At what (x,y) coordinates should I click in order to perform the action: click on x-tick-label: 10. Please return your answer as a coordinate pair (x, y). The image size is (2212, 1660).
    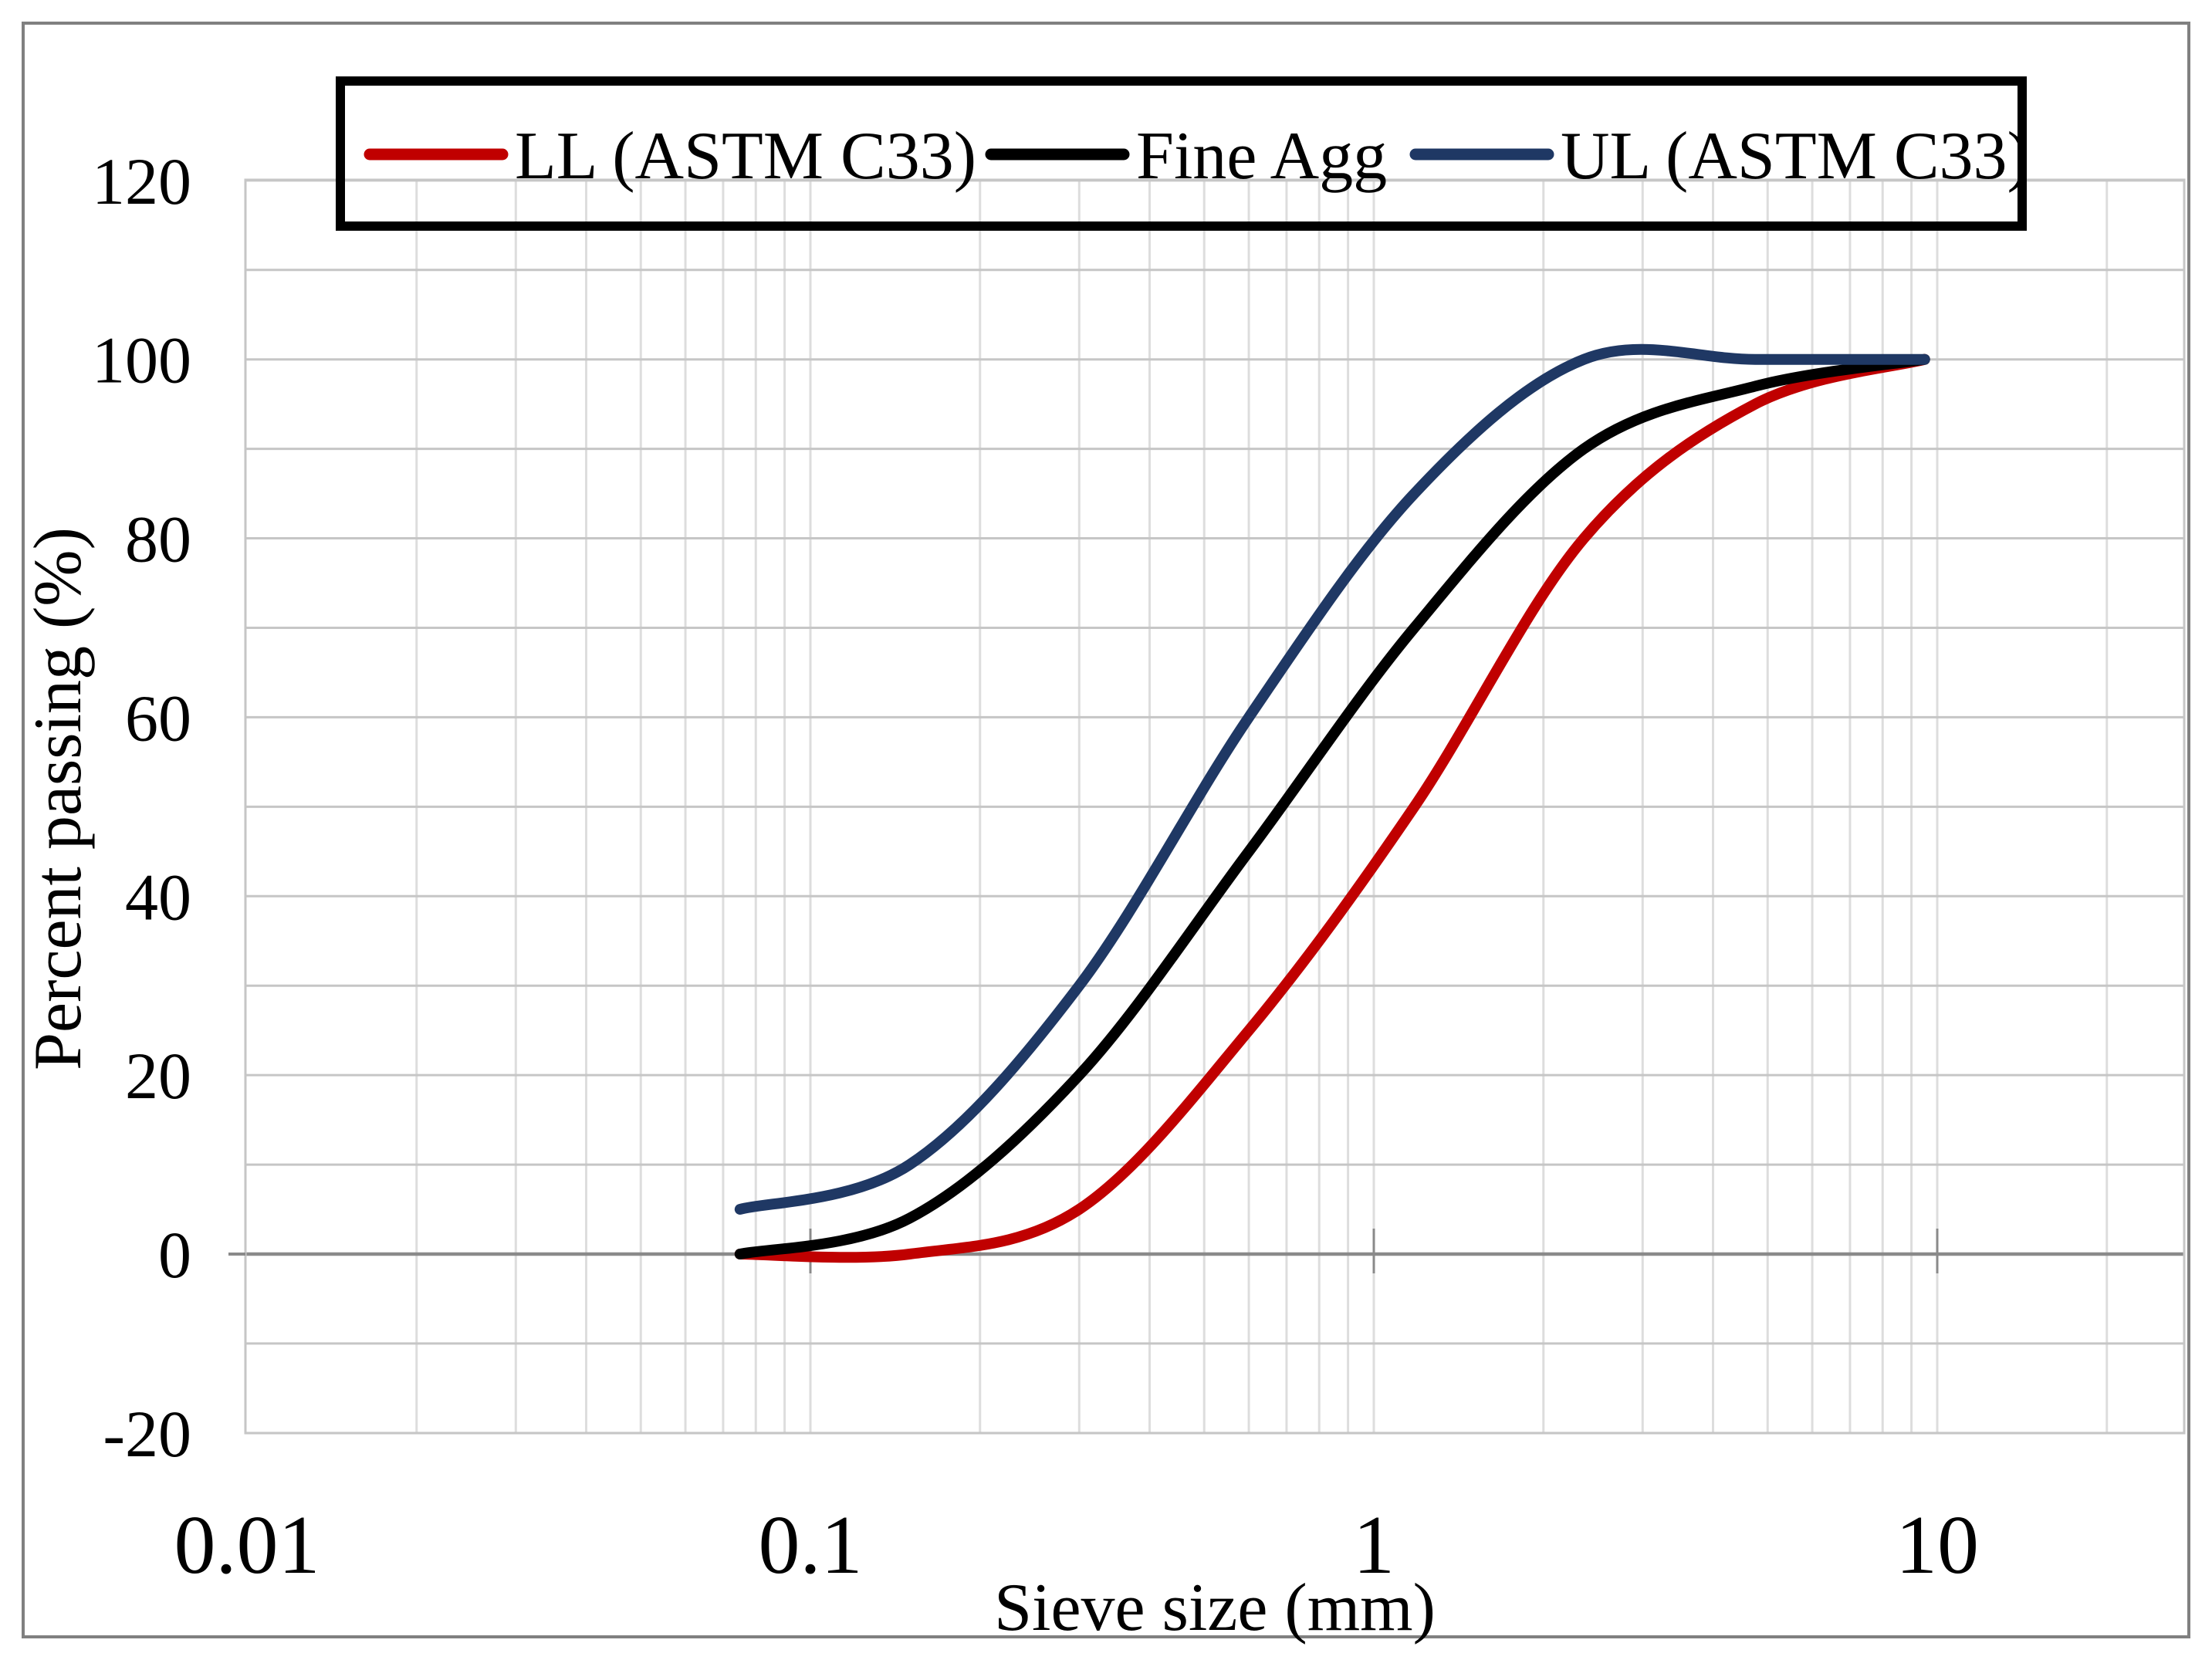
    Looking at the image, I should click on (1937, 1545).